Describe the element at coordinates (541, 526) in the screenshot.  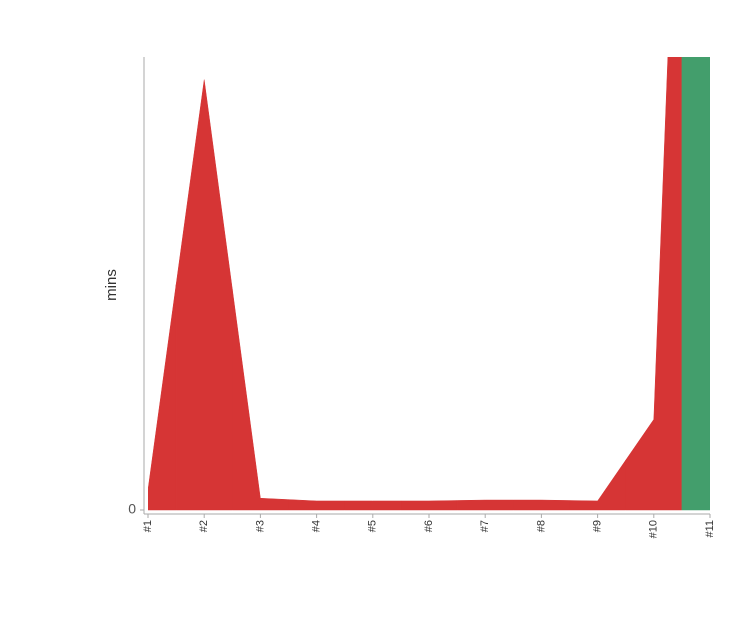
I see `x-tick-label: #8` at that location.